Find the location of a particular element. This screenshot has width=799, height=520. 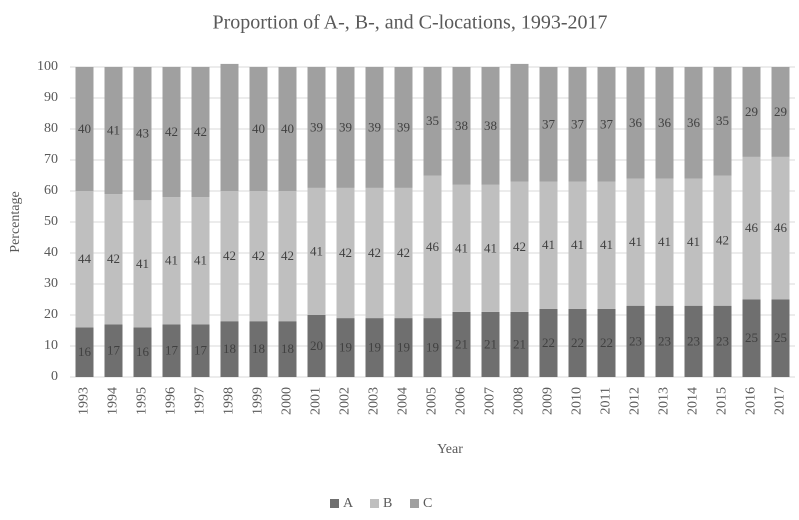

x-axis-title: Year is located at coordinates (450, 449).